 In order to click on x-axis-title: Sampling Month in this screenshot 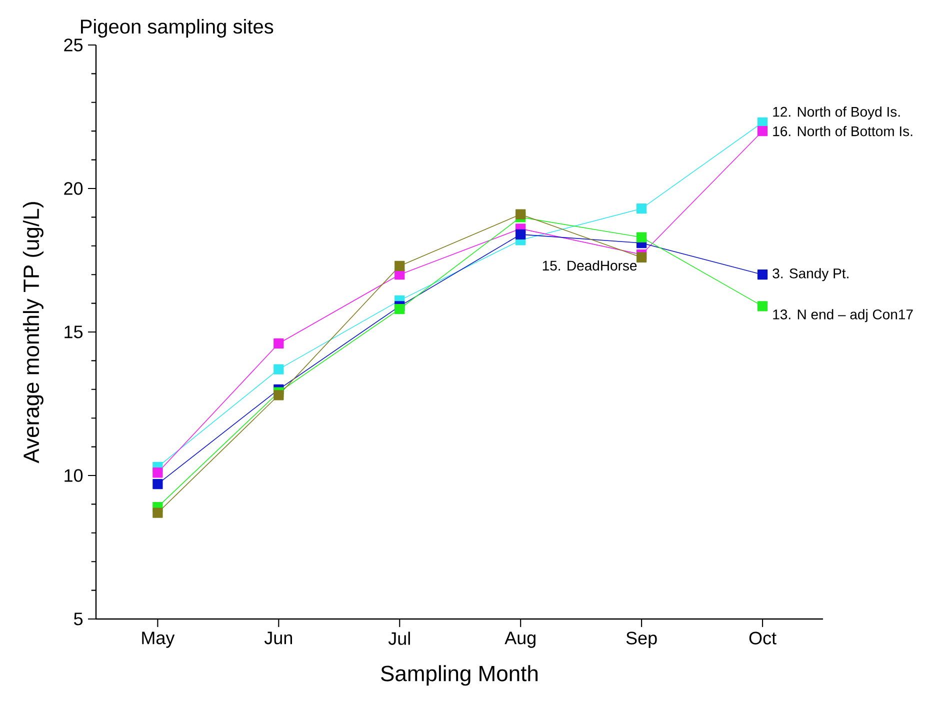, I will do `click(459, 675)`.